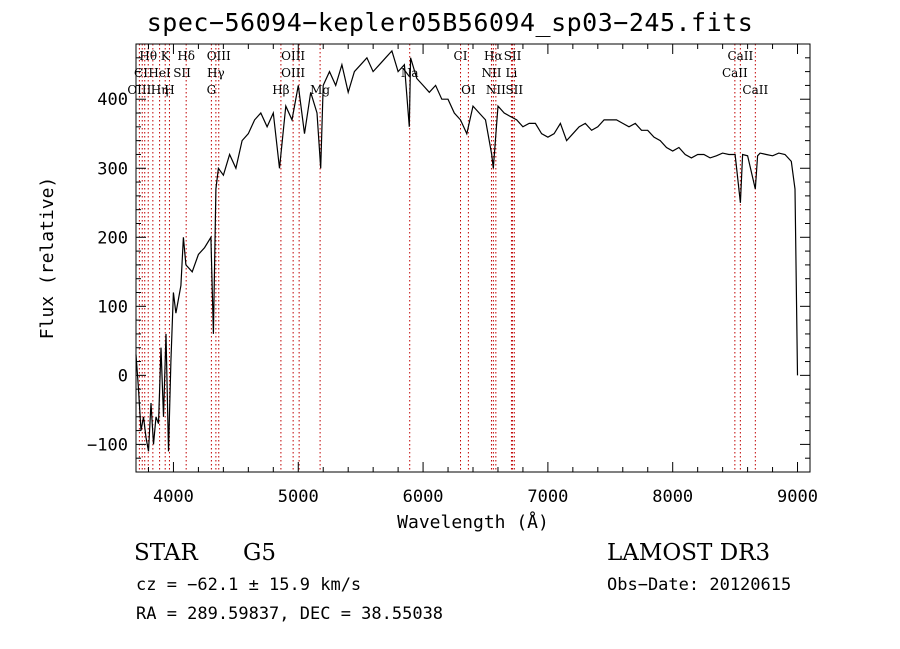 Image resolution: width=900 pixels, height=649 pixels. Describe the element at coordinates (107, 445) in the screenshot. I see `y-tick-label: −100` at that location.